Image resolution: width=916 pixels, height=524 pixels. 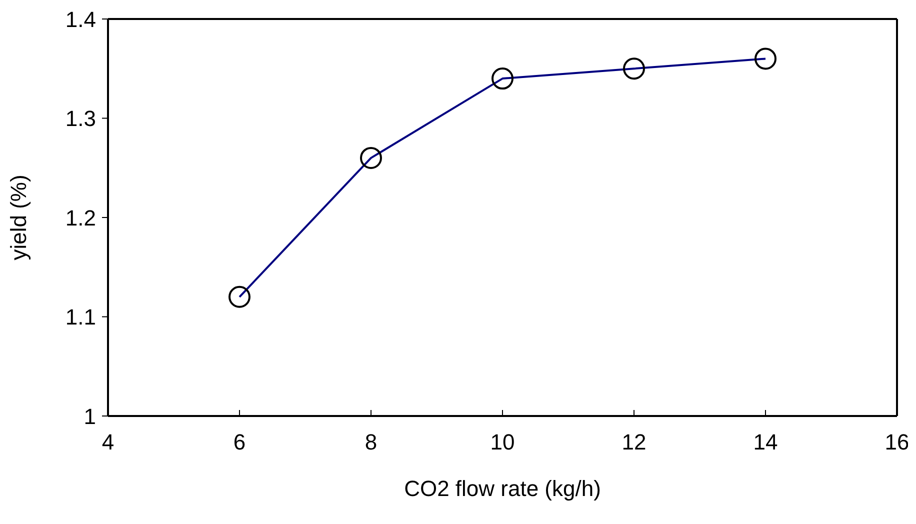 I want to click on y-tick-label: 1.1, so click(x=80, y=317).